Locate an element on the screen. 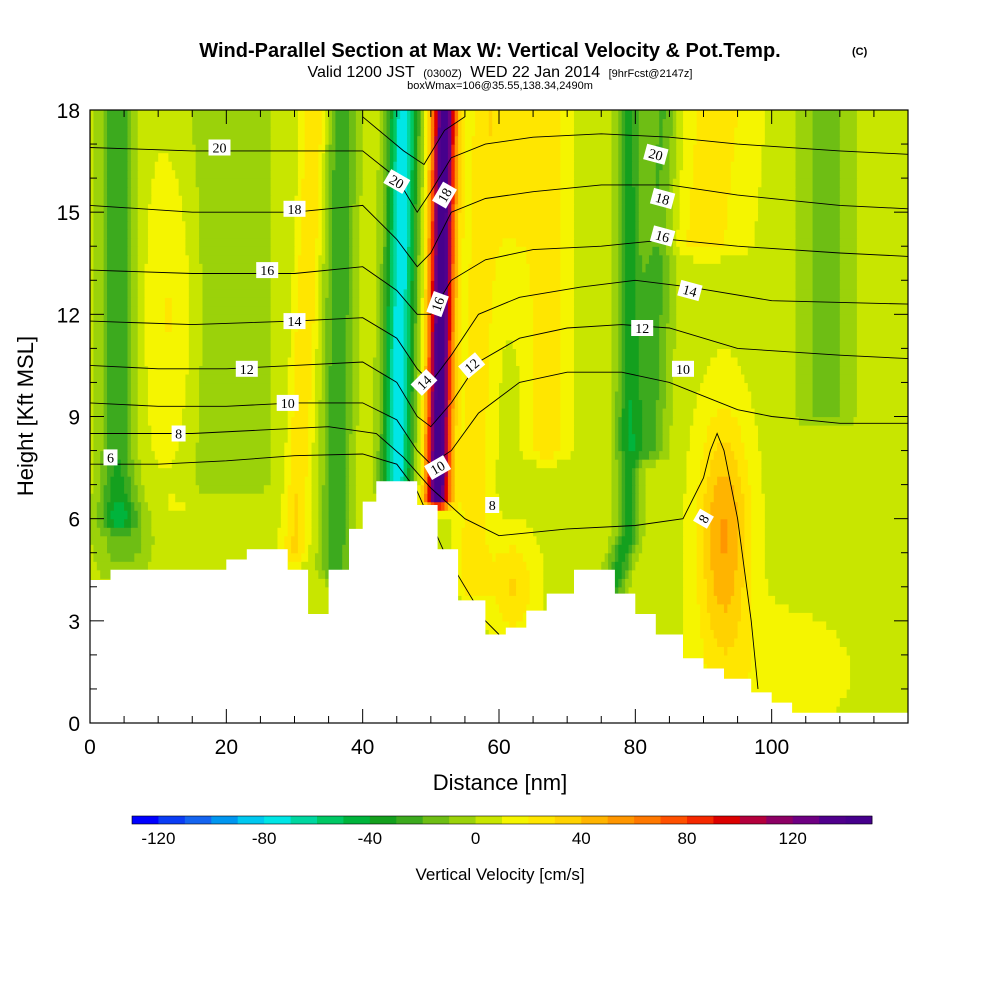 The height and width of the screenshot is (1000, 1000). subtitle-utc-time: (0300Z) is located at coordinates (442, 74).